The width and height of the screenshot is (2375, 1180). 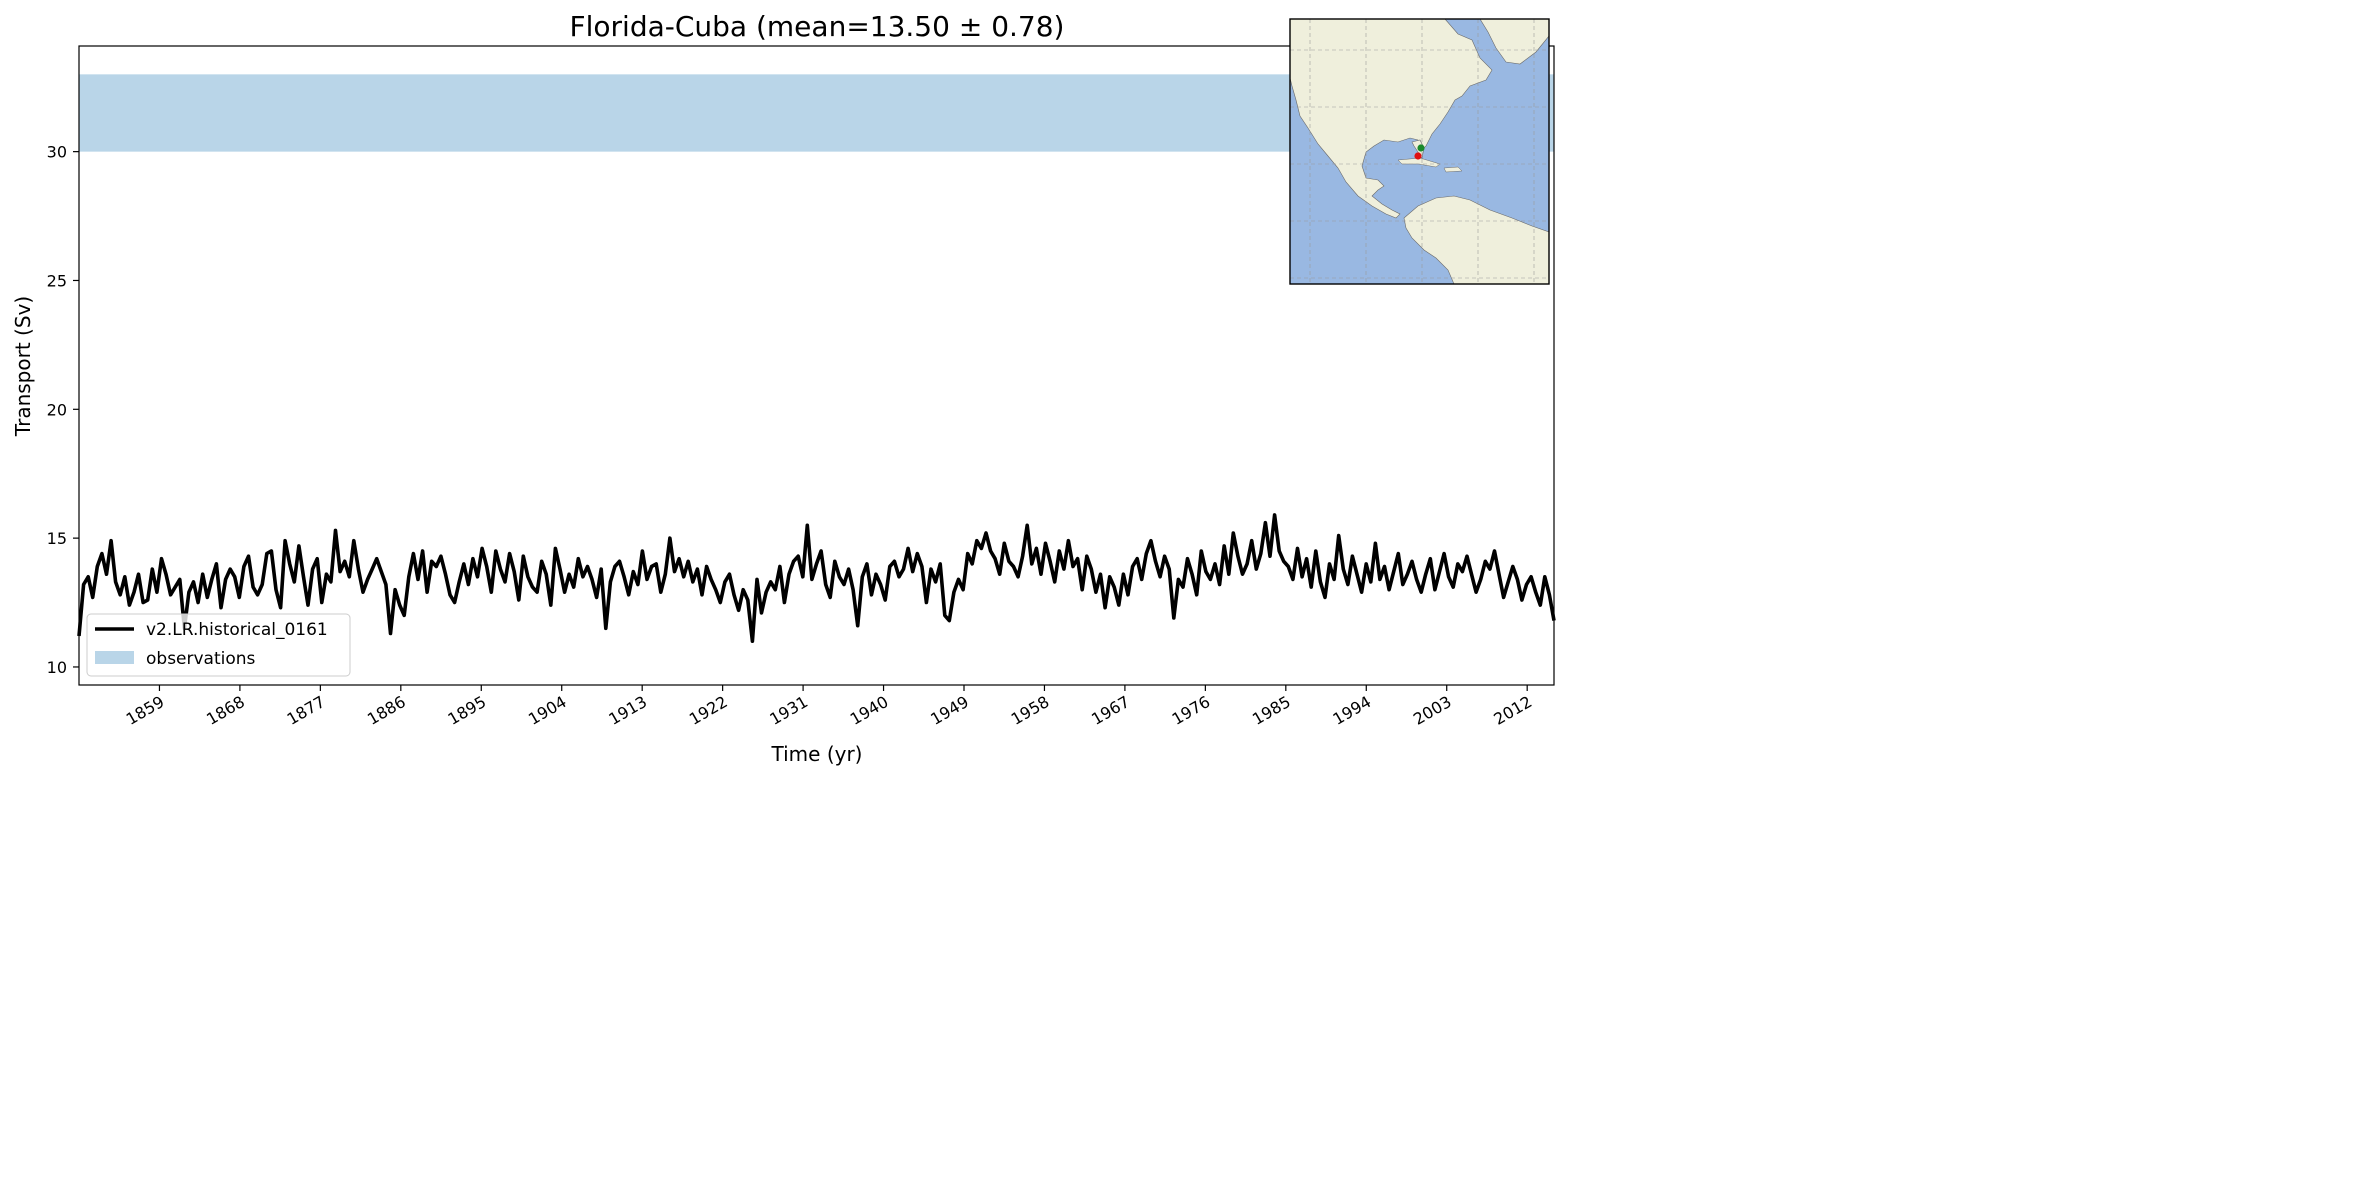 What do you see at coordinates (145, 710) in the screenshot?
I see `x-tick-label: 1859` at bounding box center [145, 710].